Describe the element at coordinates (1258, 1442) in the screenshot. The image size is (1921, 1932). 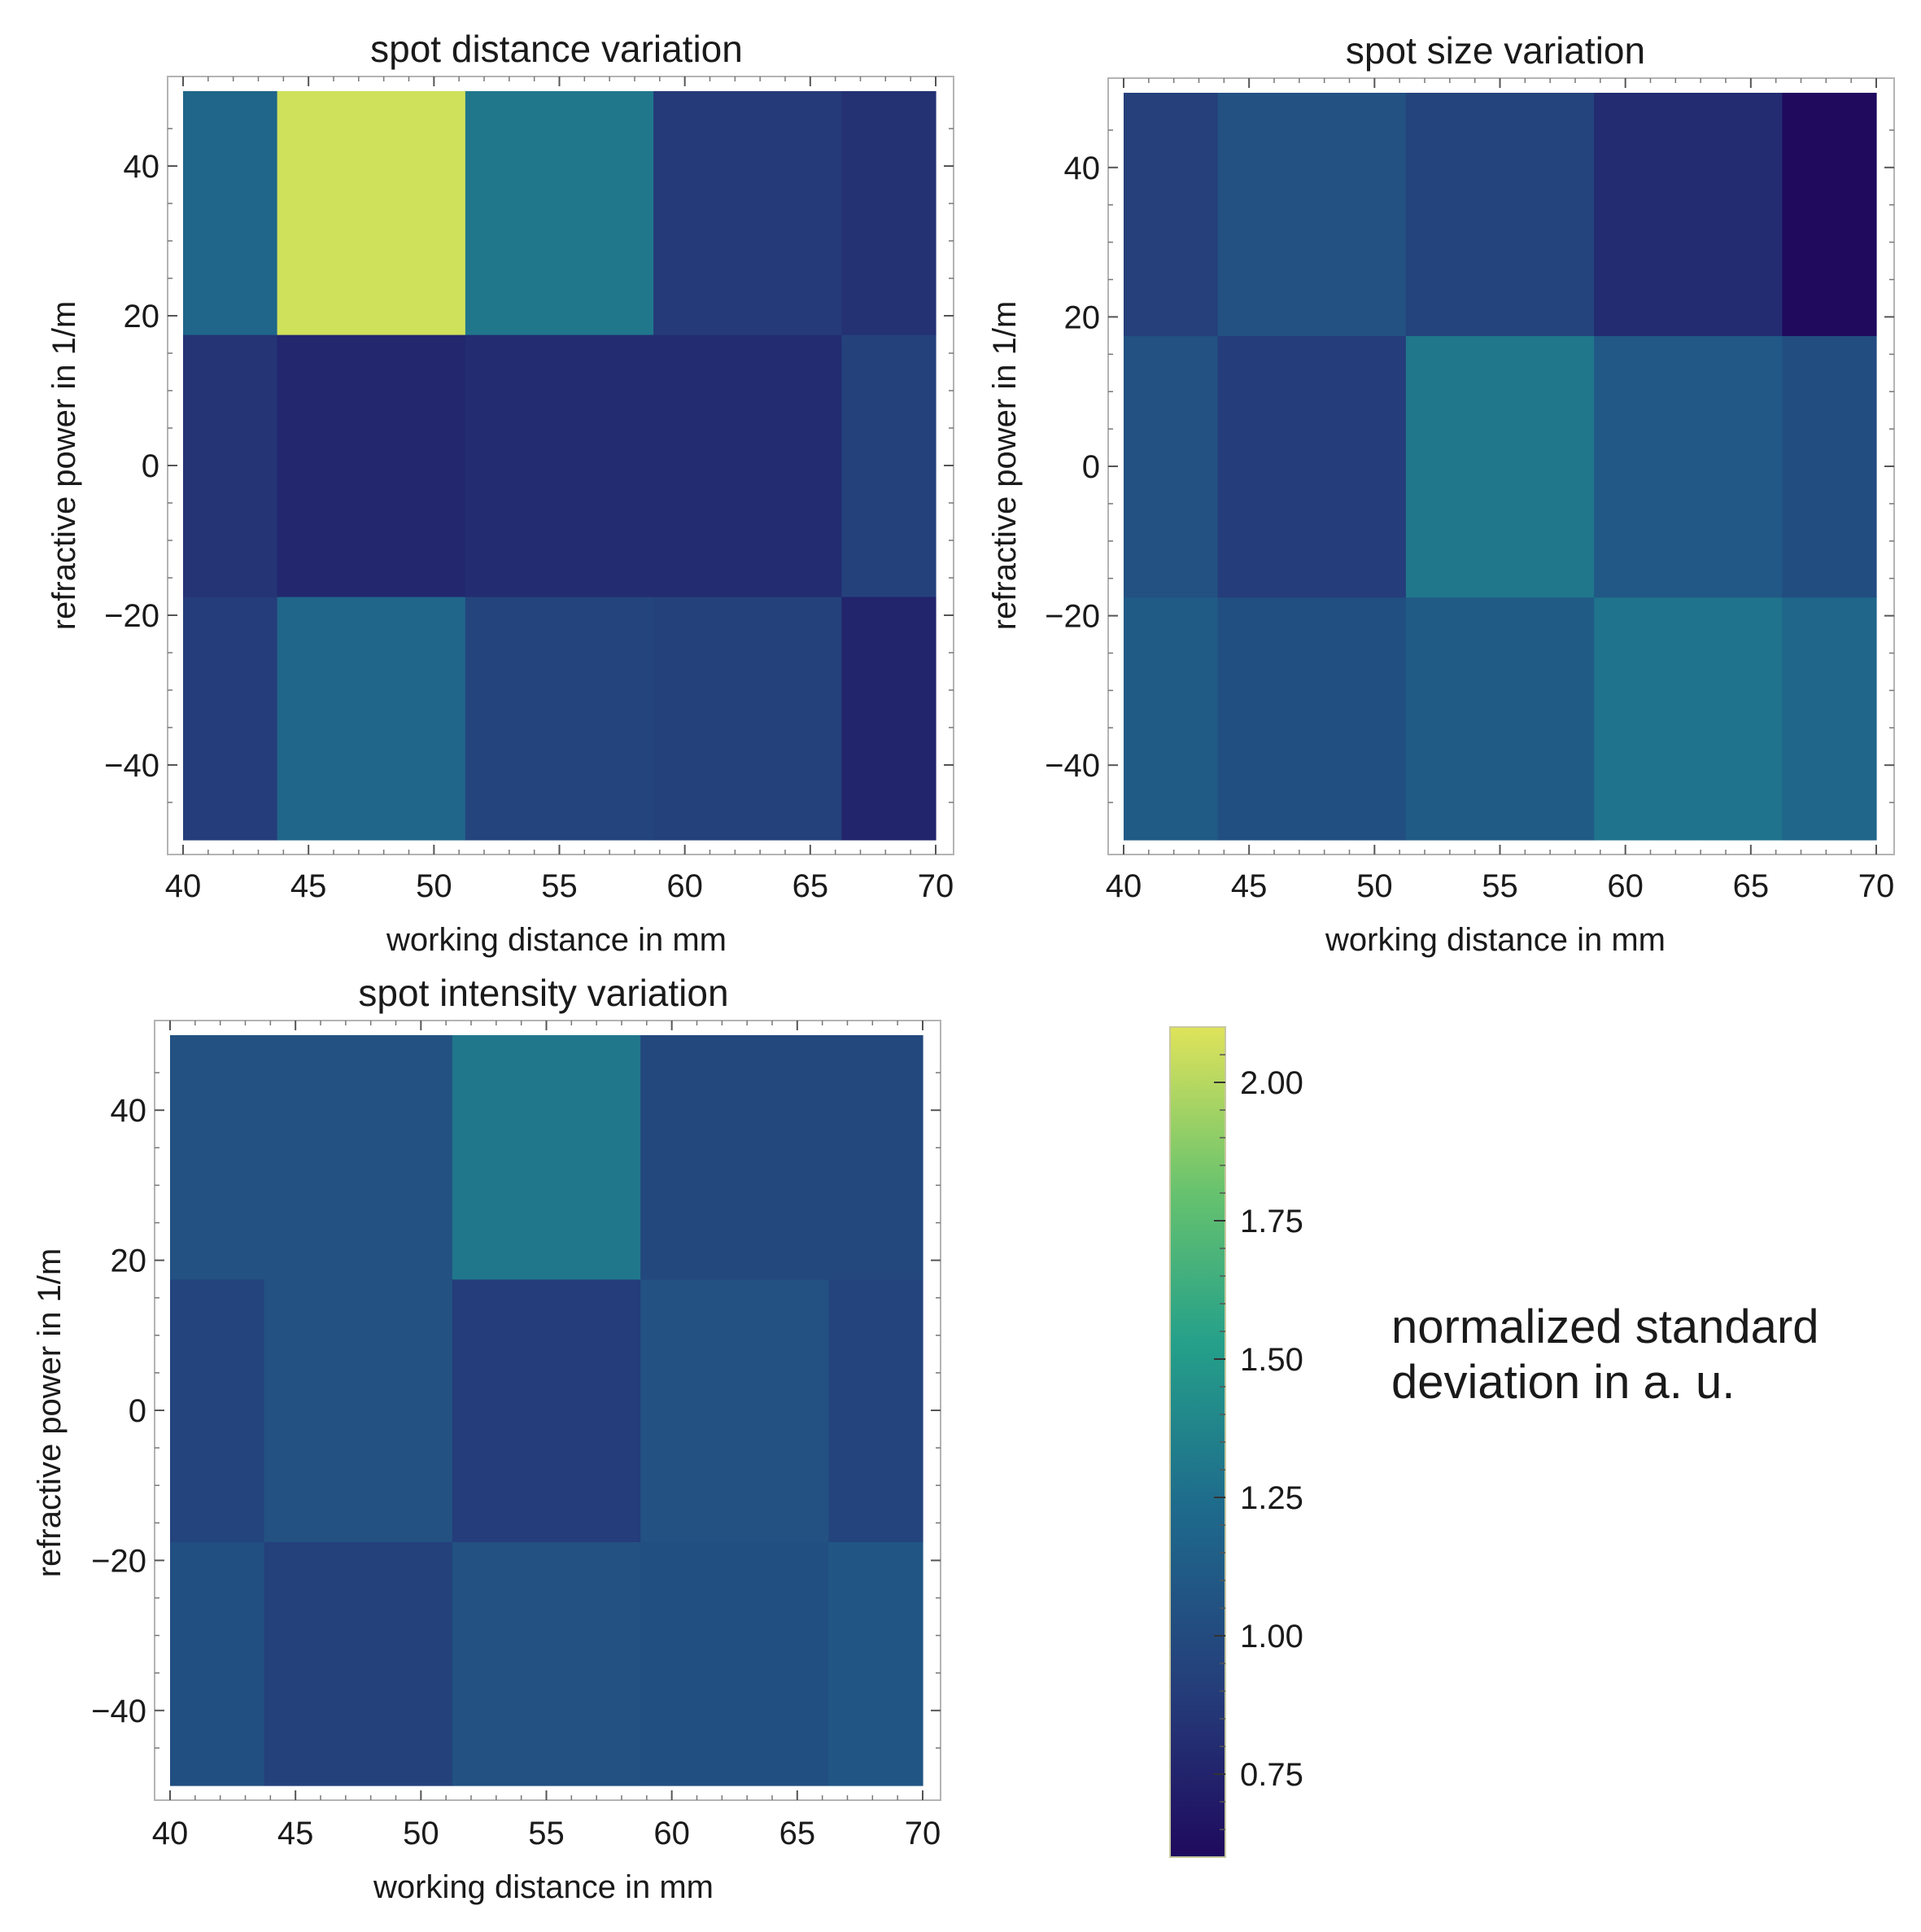
I see `colorbar-ticks: 0.75 1.00 1.25 1.50 1.75 2.00` at that location.